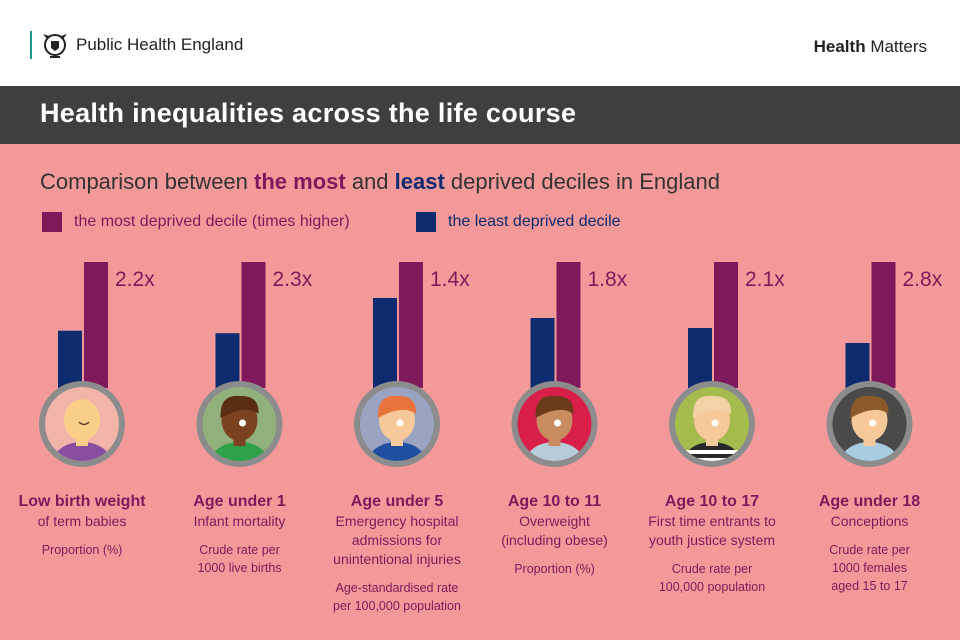 This screenshot has height=640, width=960. Describe the element at coordinates (712, 428) in the screenshot. I see `teen-icon` at that location.